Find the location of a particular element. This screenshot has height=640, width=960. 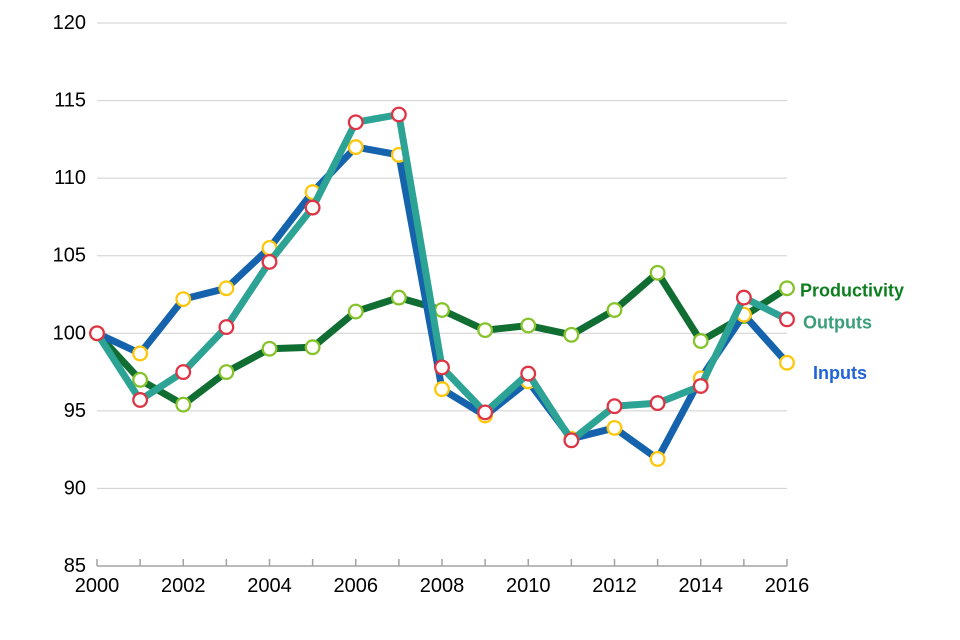

marker-outputs-2007 is located at coordinates (398, 114).